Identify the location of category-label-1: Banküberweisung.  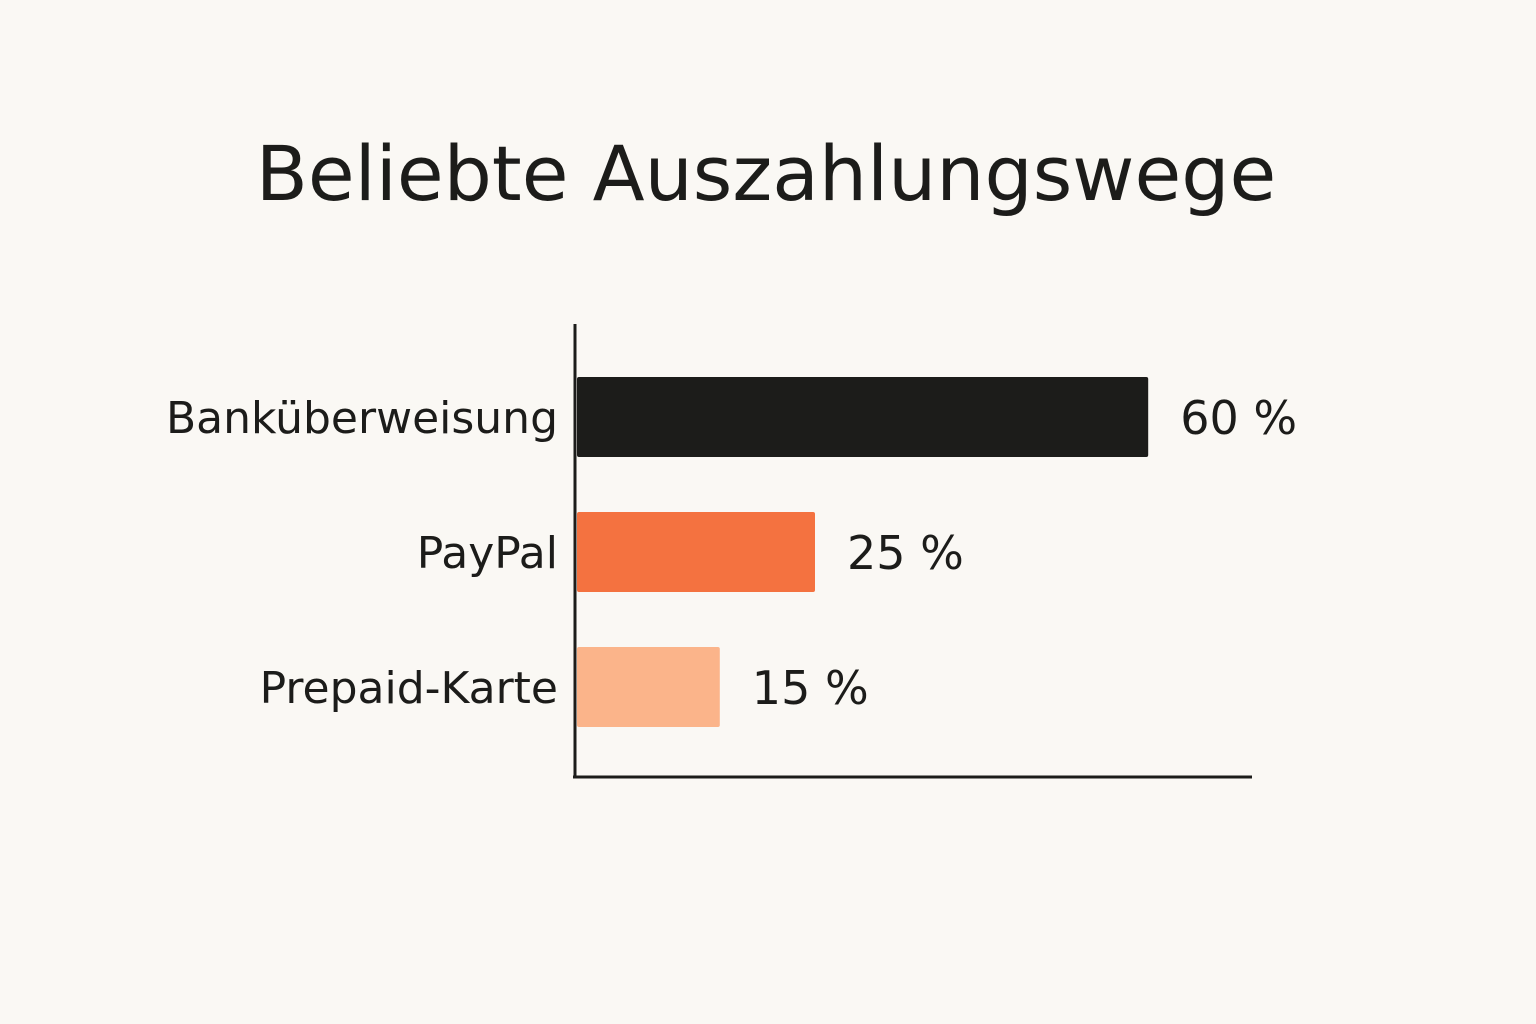
(362, 418).